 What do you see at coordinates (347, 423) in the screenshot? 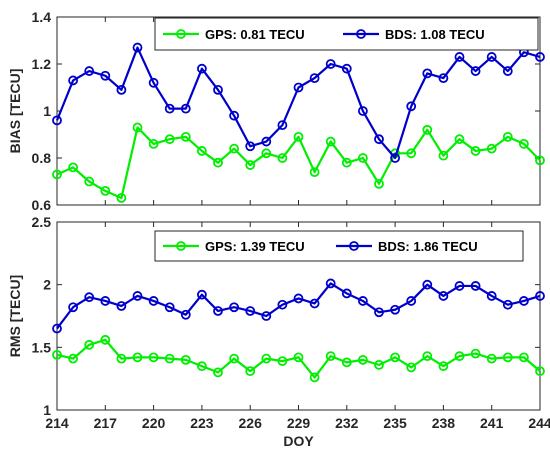
I see `x-tick-label: 232` at bounding box center [347, 423].